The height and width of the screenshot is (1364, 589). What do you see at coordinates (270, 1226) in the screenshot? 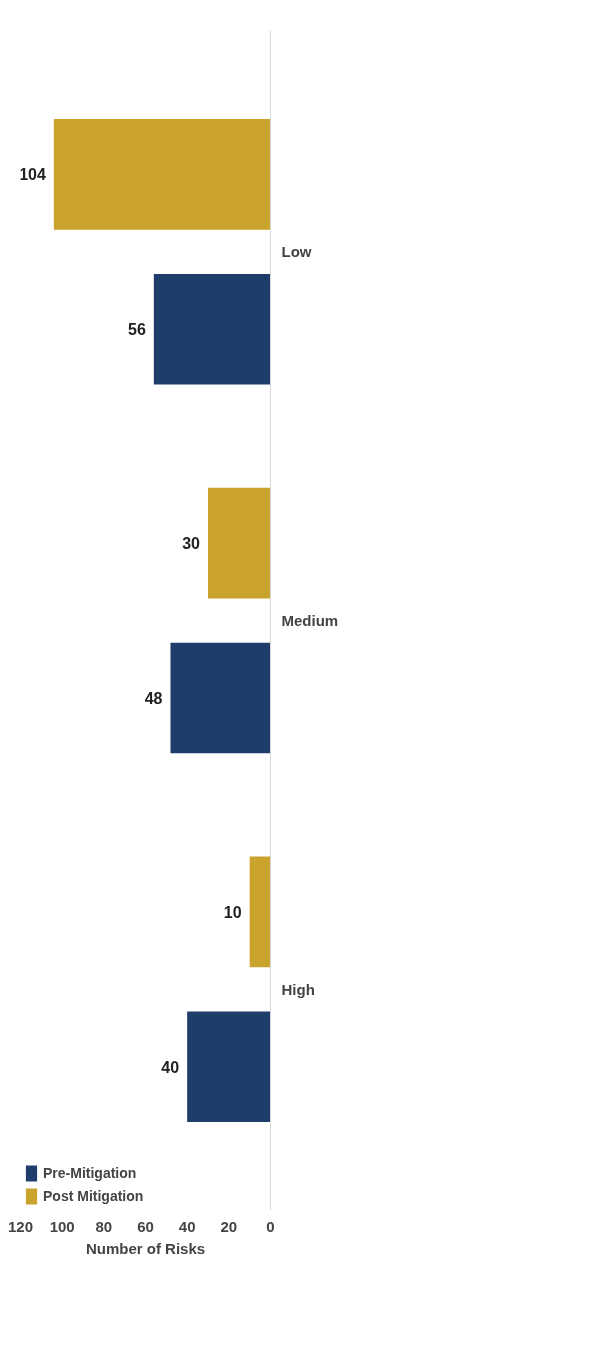
I see `x-tick-label: 0` at bounding box center [270, 1226].